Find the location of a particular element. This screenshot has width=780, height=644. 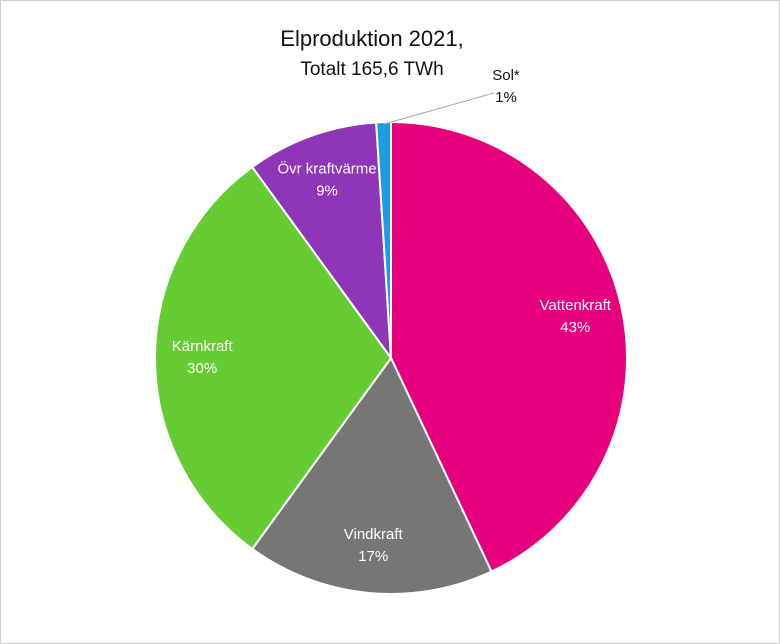

slice-value-label: 43% is located at coordinates (575, 327).